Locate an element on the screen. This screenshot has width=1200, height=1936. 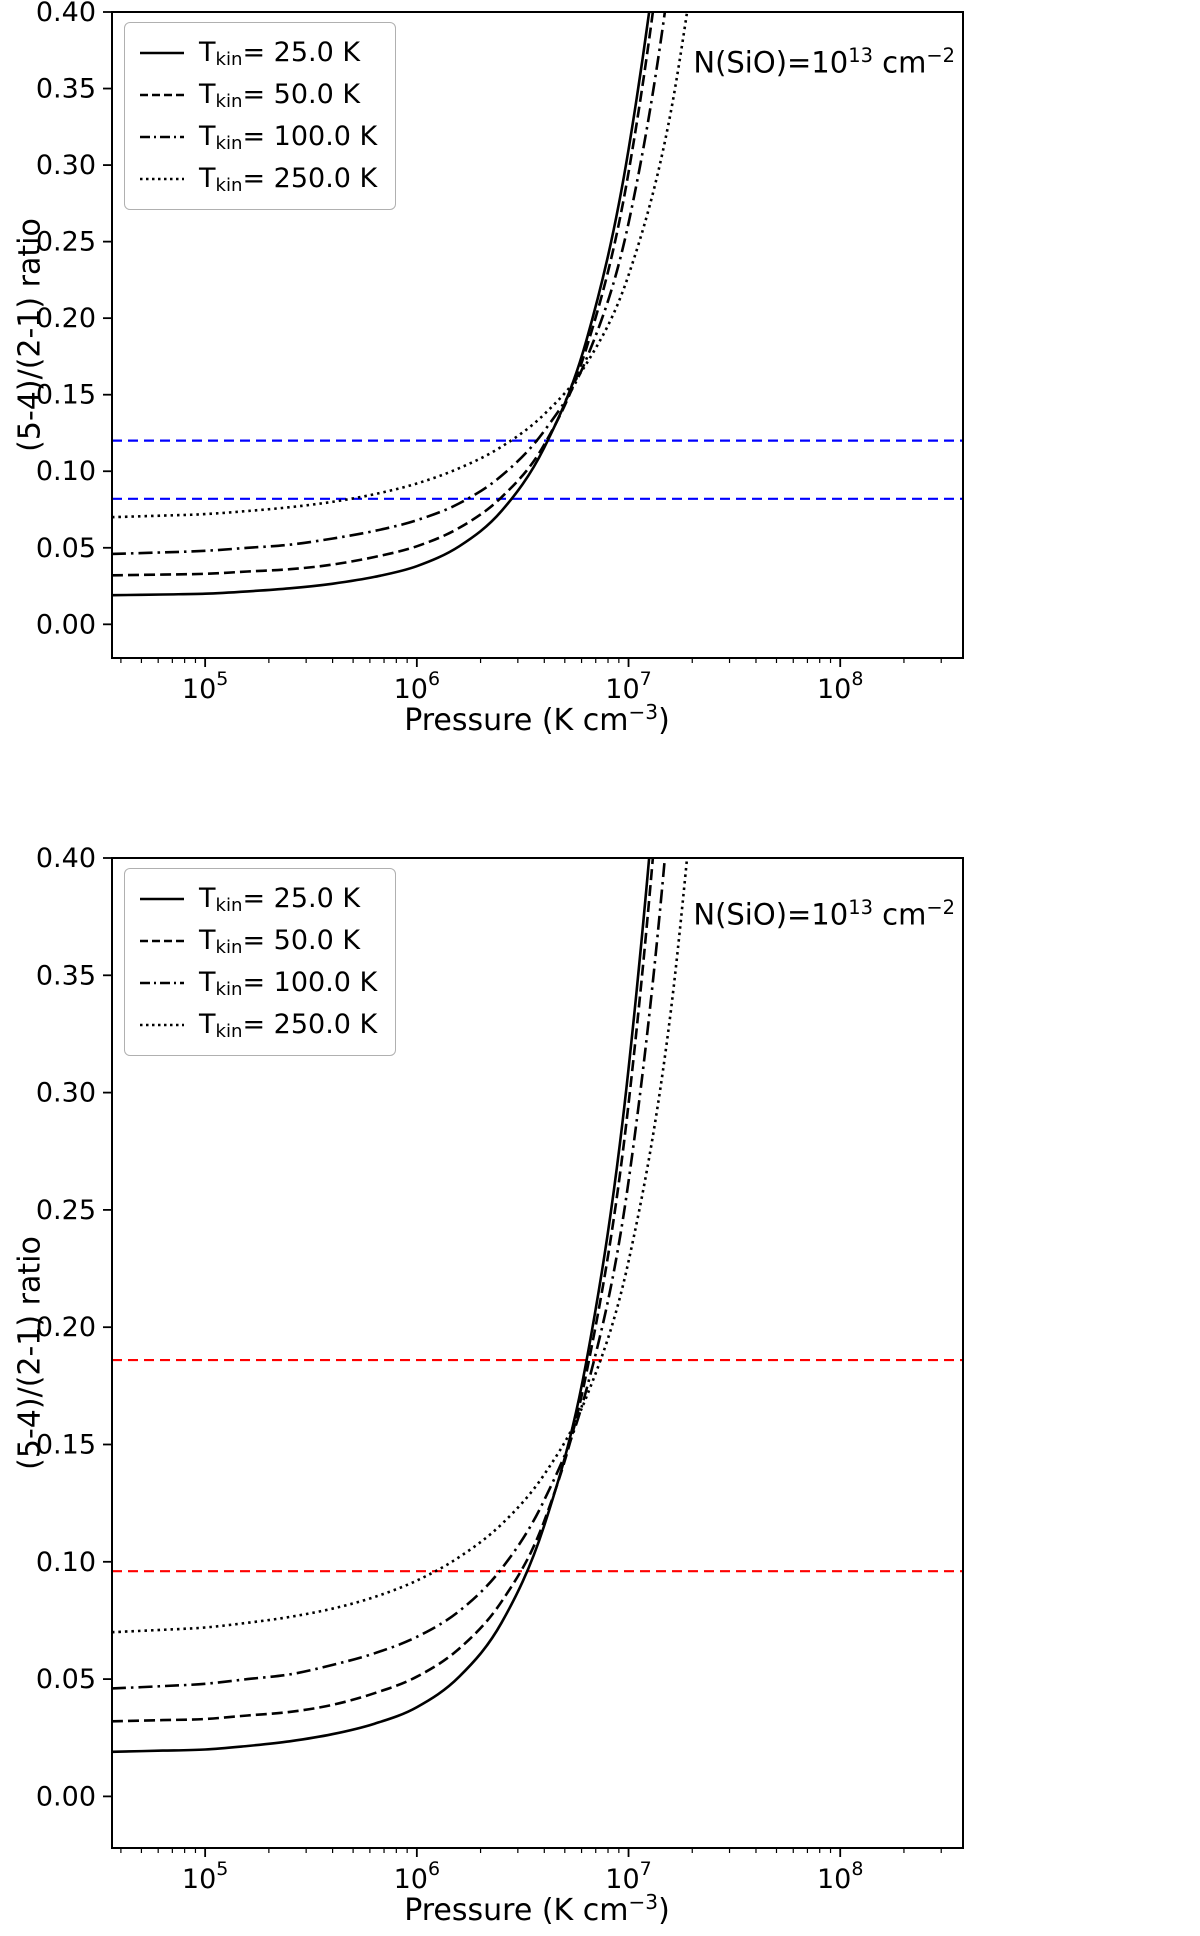
series-line-tkin-100K is located at coordinates (389, 284).